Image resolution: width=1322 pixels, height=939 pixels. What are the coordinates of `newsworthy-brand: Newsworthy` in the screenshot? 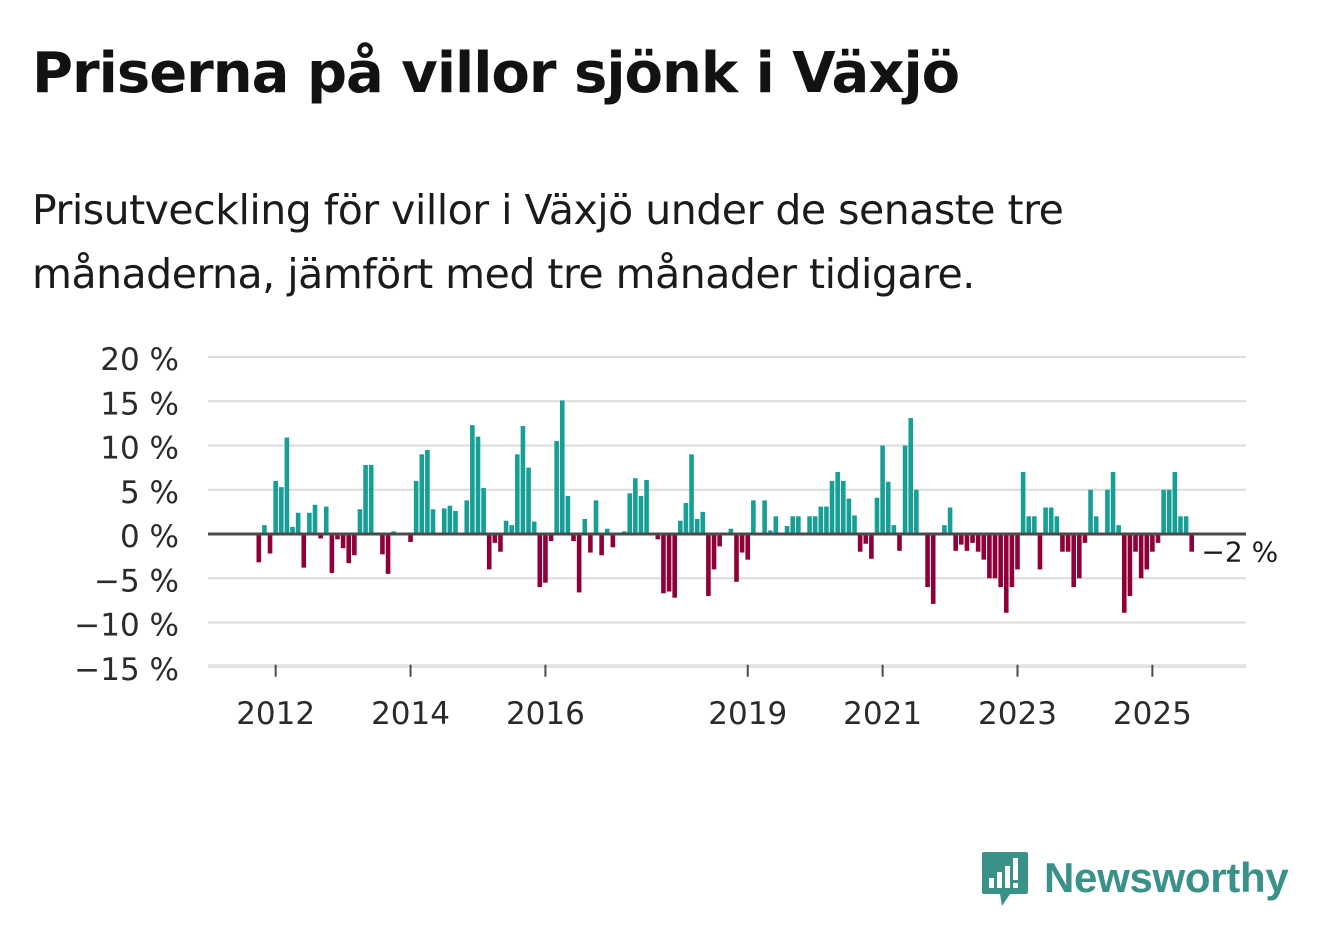 It's located at (1134, 878).